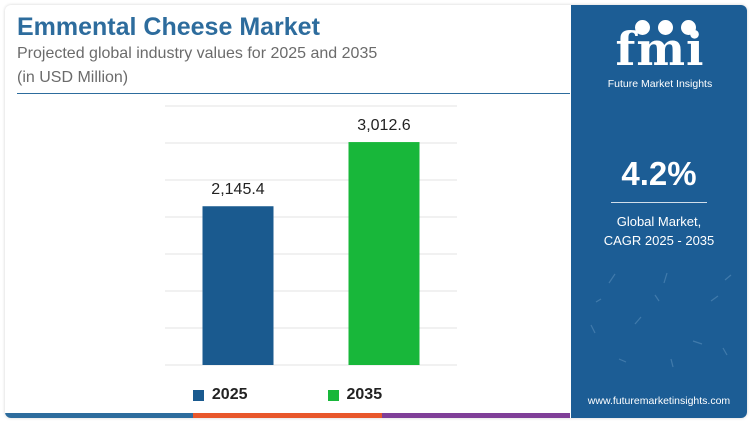  What do you see at coordinates (73, 77) in the screenshot?
I see `chart-unit: (in USD Million)` at bounding box center [73, 77].